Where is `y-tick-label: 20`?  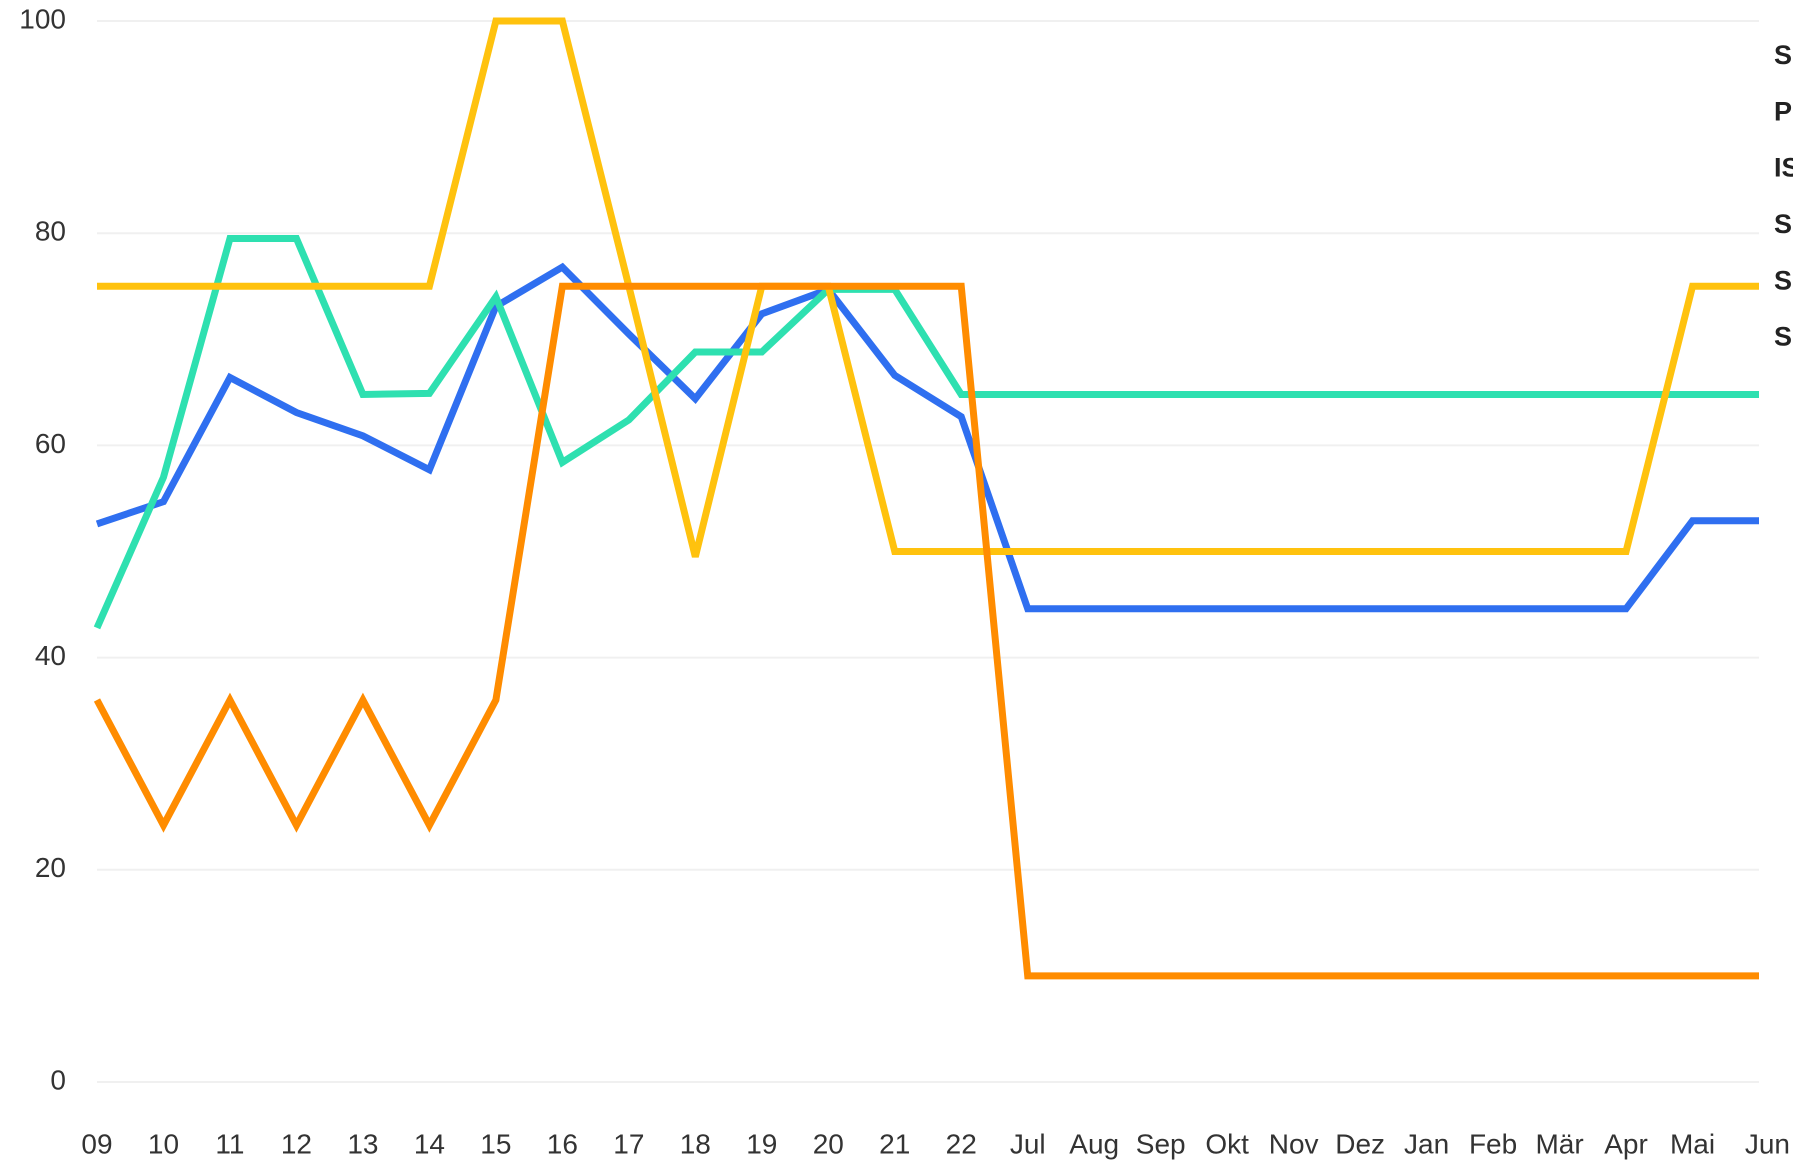 y-tick-label: 20 is located at coordinates (50, 867).